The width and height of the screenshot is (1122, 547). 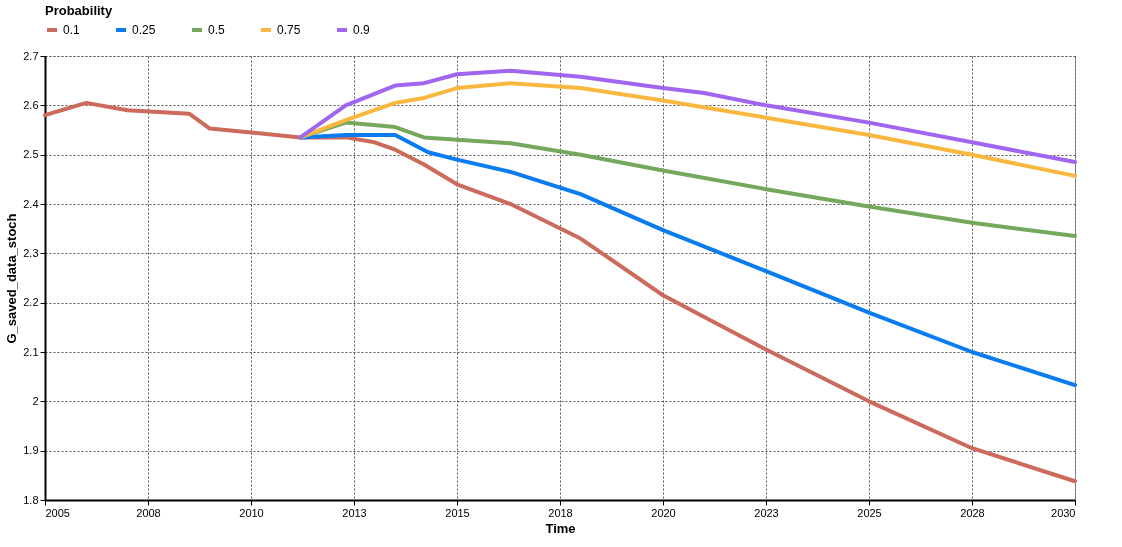 What do you see at coordinates (1063, 512) in the screenshot?
I see `x-tick-label: 2030` at bounding box center [1063, 512].